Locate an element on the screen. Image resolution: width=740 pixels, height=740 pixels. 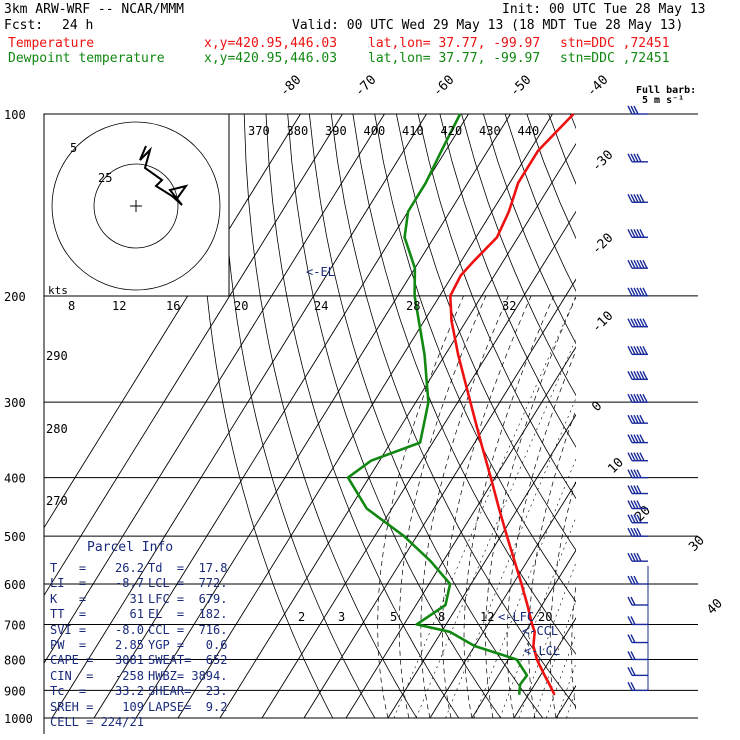
level-annotation: <-CCL is located at coordinates (540, 631).